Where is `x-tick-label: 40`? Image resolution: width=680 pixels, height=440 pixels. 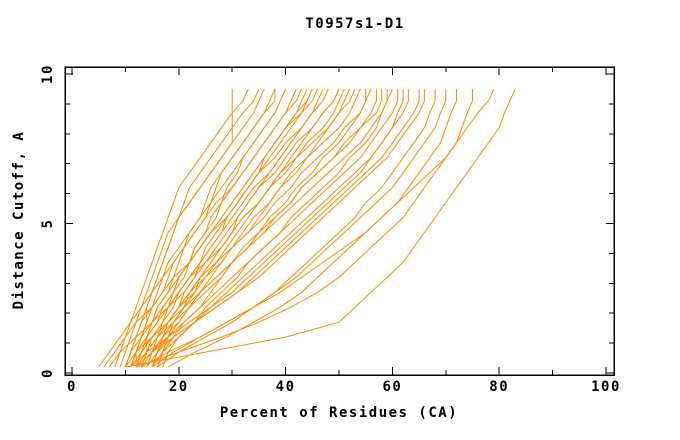 x-tick-label: 40 is located at coordinates (286, 387).